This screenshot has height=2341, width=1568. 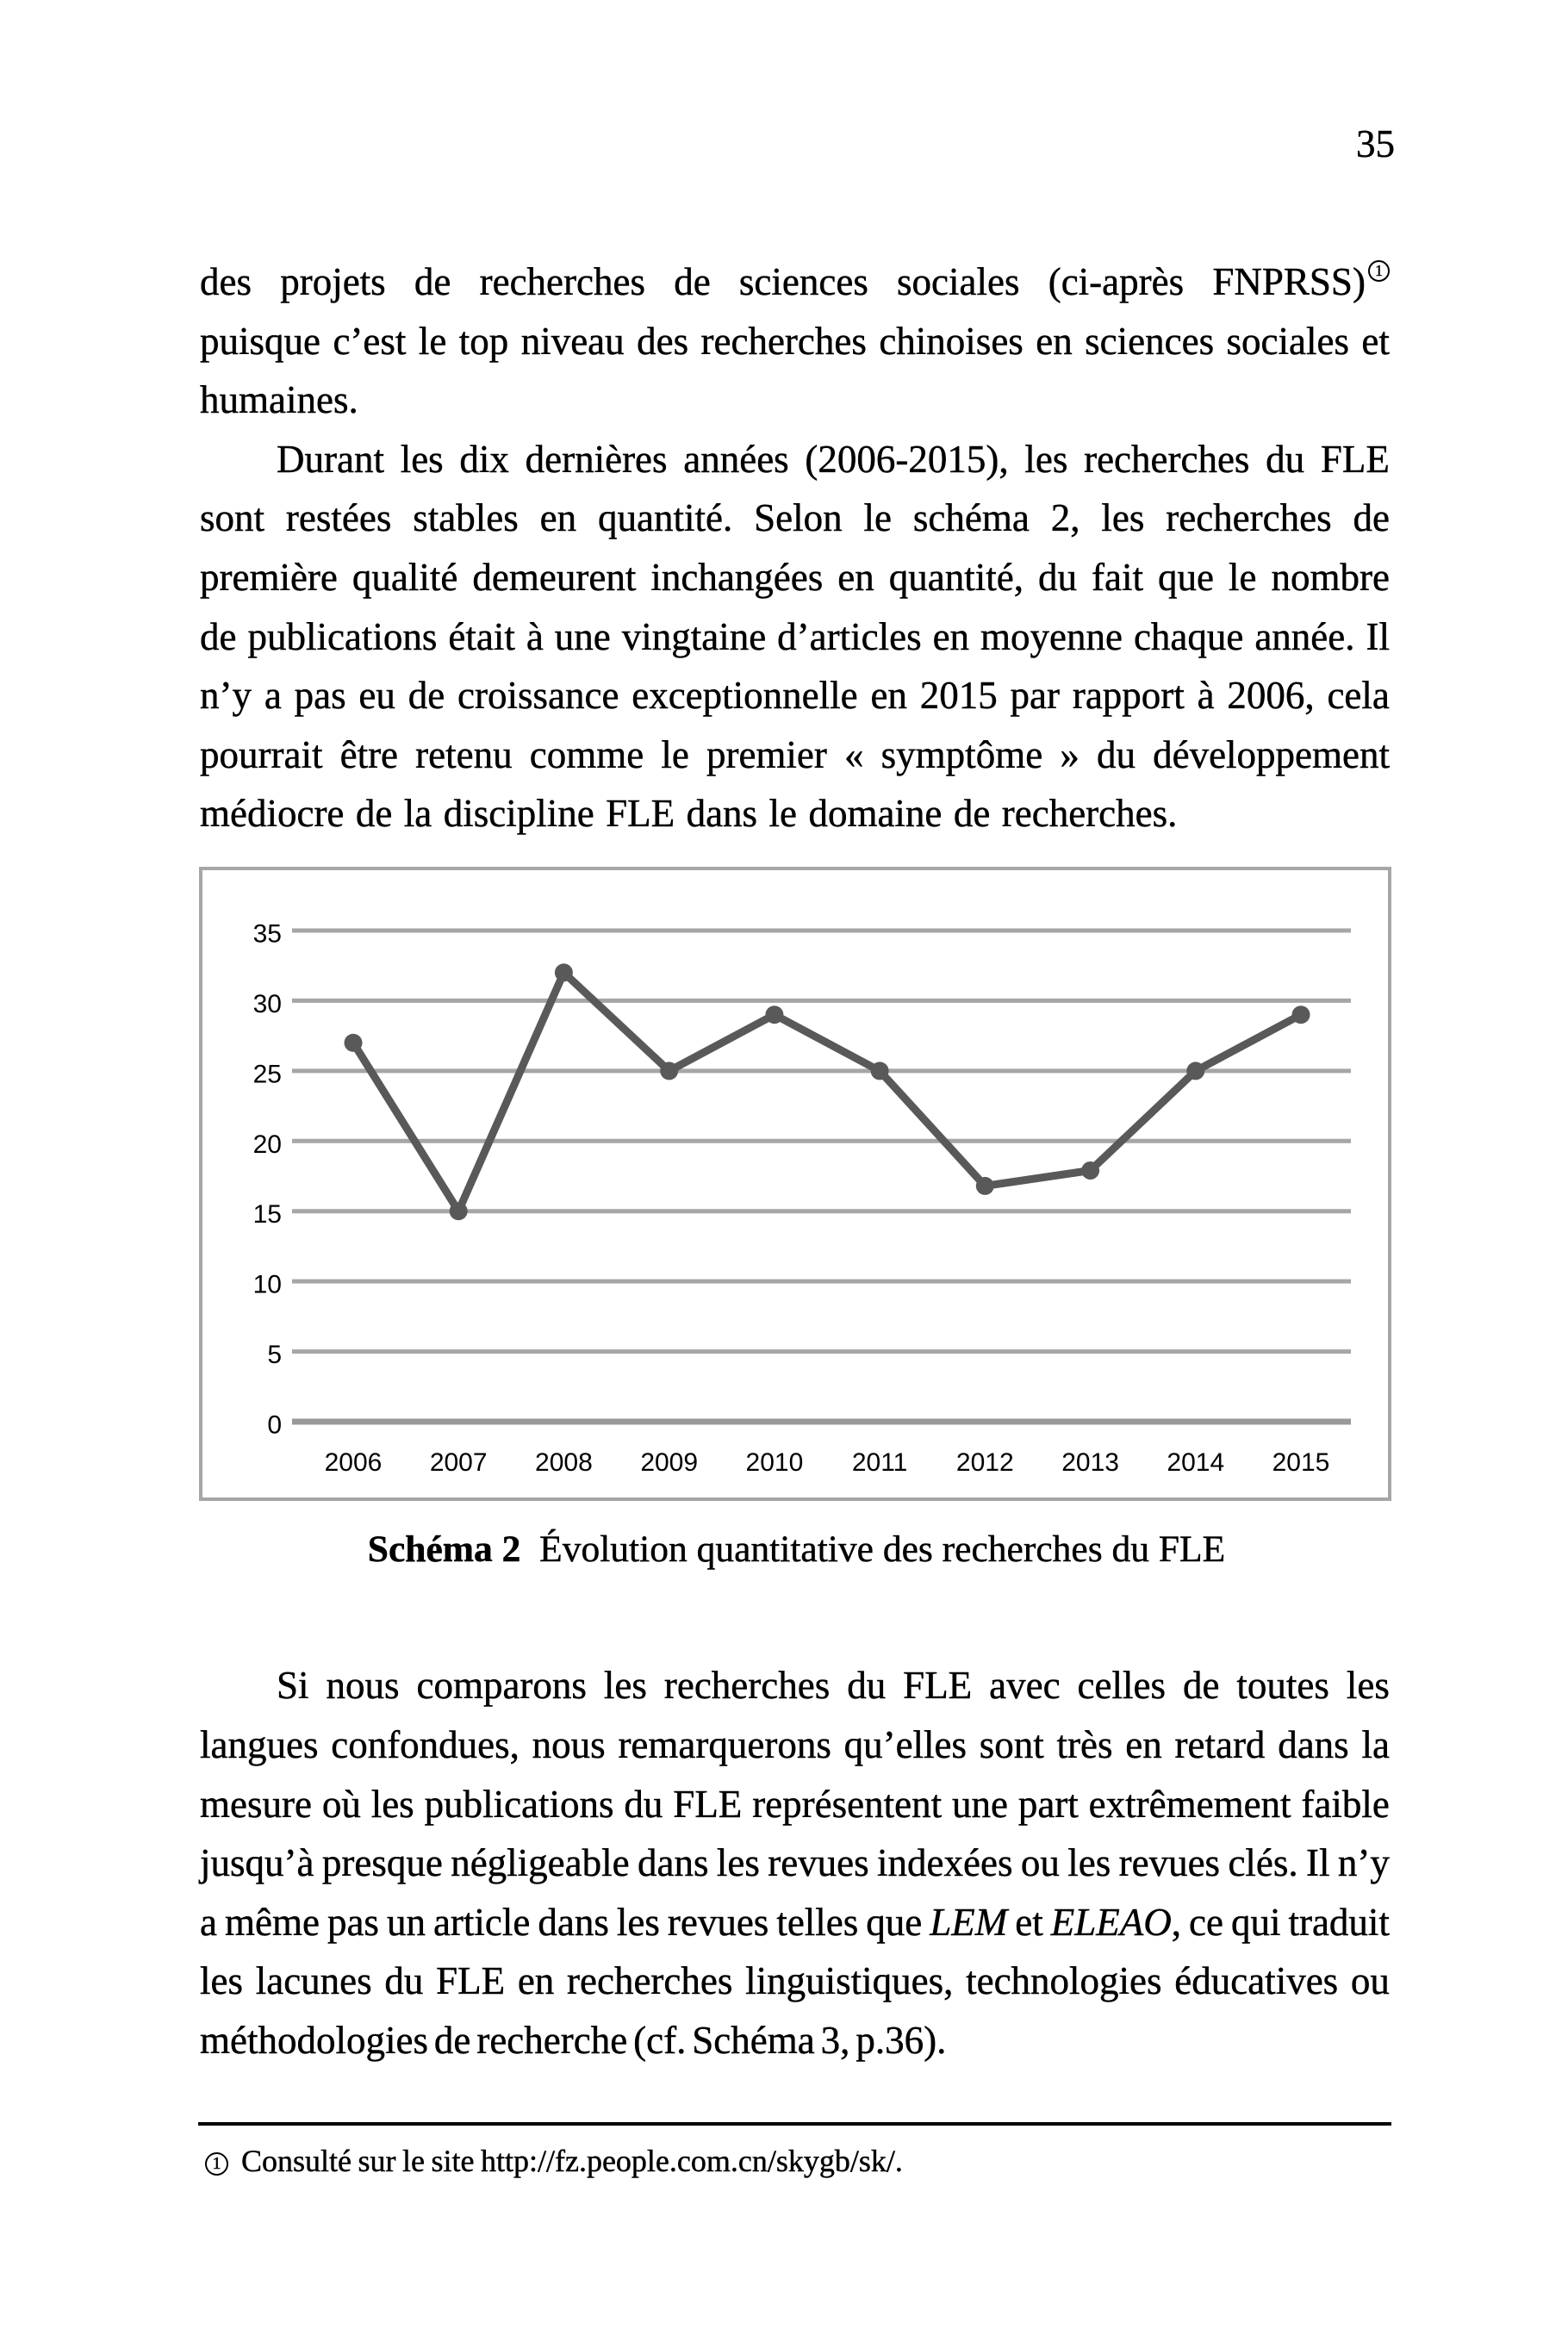 What do you see at coordinates (1090, 1462) in the screenshot?
I see `svg-text: 2013` at bounding box center [1090, 1462].